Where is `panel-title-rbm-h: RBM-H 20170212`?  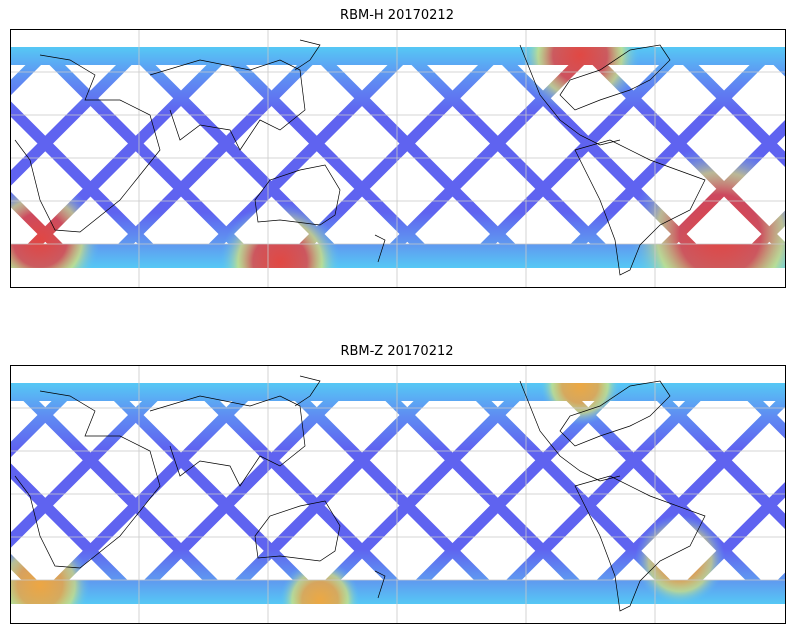
panel-title-rbm-h: RBM-H 20170212 is located at coordinates (397, 15).